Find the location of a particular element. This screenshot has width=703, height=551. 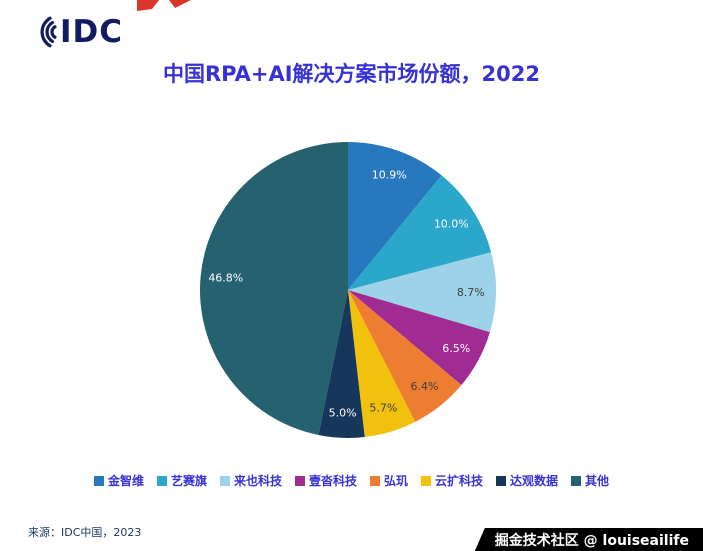

legend-label: 其他 is located at coordinates (597, 481).